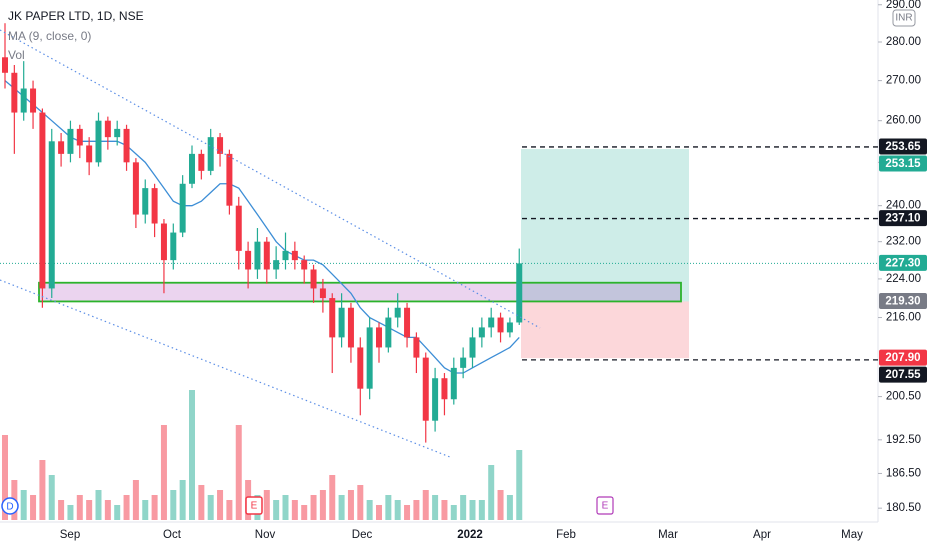 The width and height of the screenshot is (932, 550). What do you see at coordinates (903, 206) in the screenshot?
I see `y-tick-label: 240.00` at bounding box center [903, 206].